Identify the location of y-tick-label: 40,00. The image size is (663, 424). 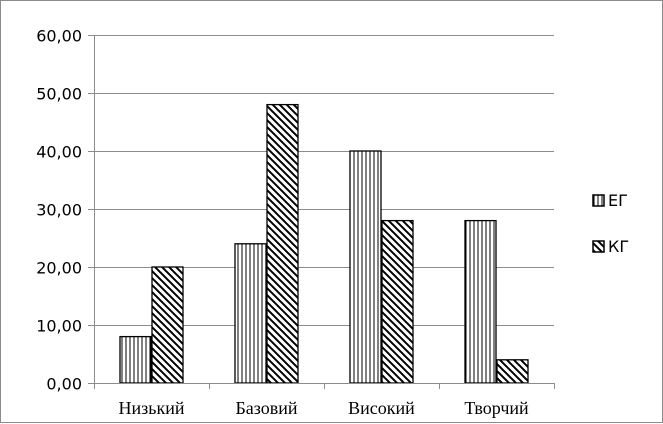
(59, 152).